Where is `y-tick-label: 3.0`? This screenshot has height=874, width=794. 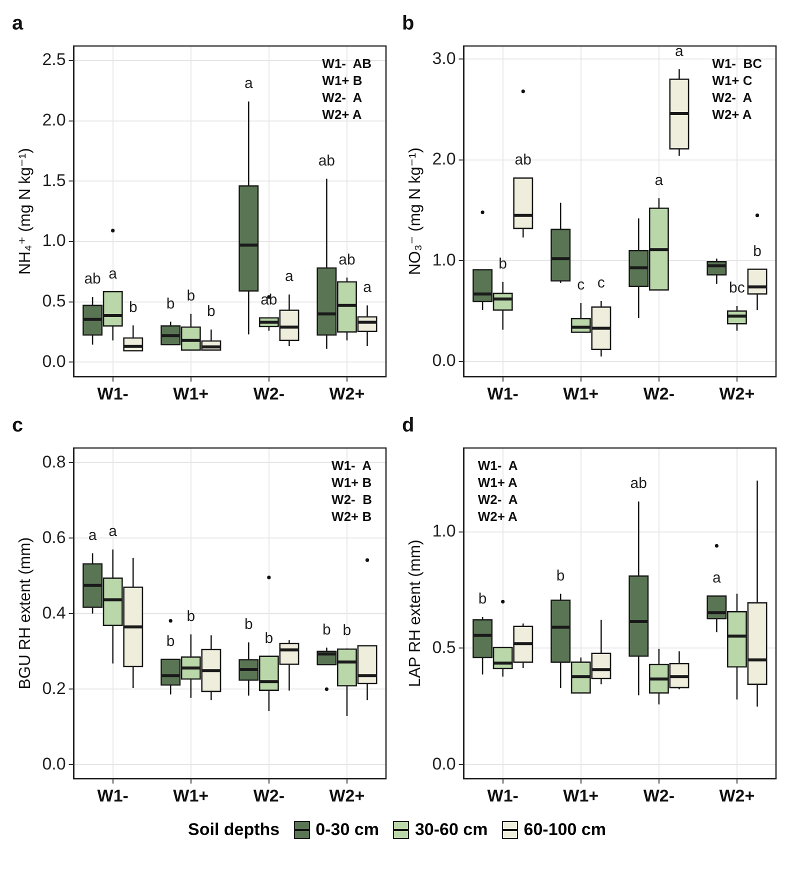
y-tick-label: 3.0 is located at coordinates (444, 58).